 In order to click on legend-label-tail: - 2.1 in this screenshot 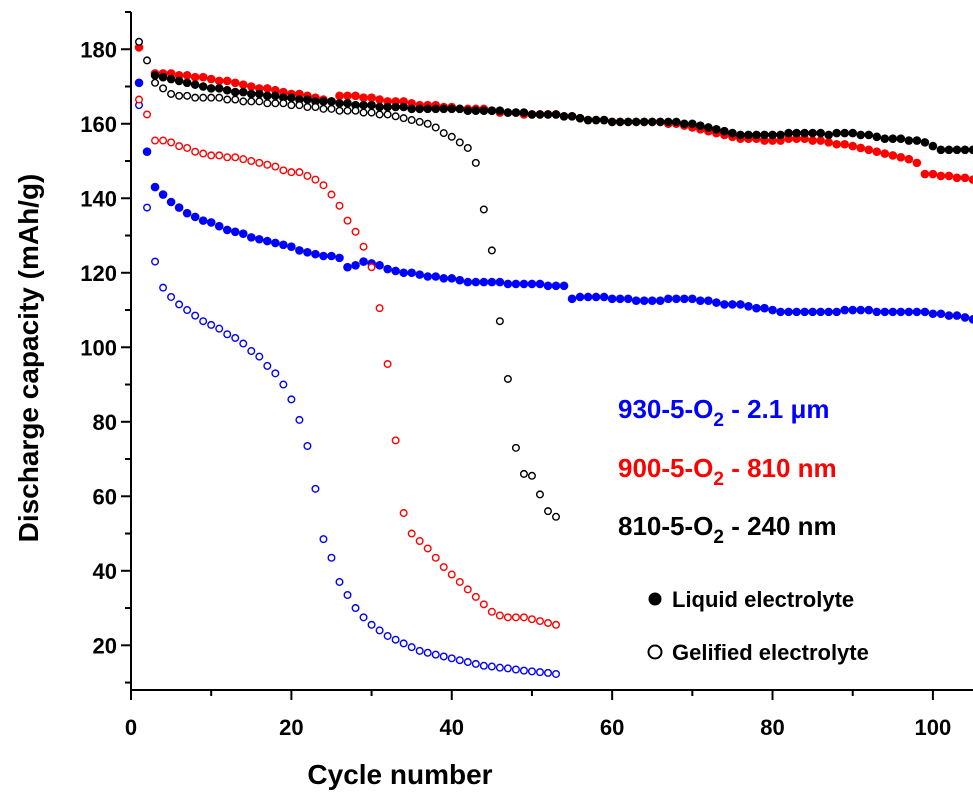, I will do `click(757, 409)`.